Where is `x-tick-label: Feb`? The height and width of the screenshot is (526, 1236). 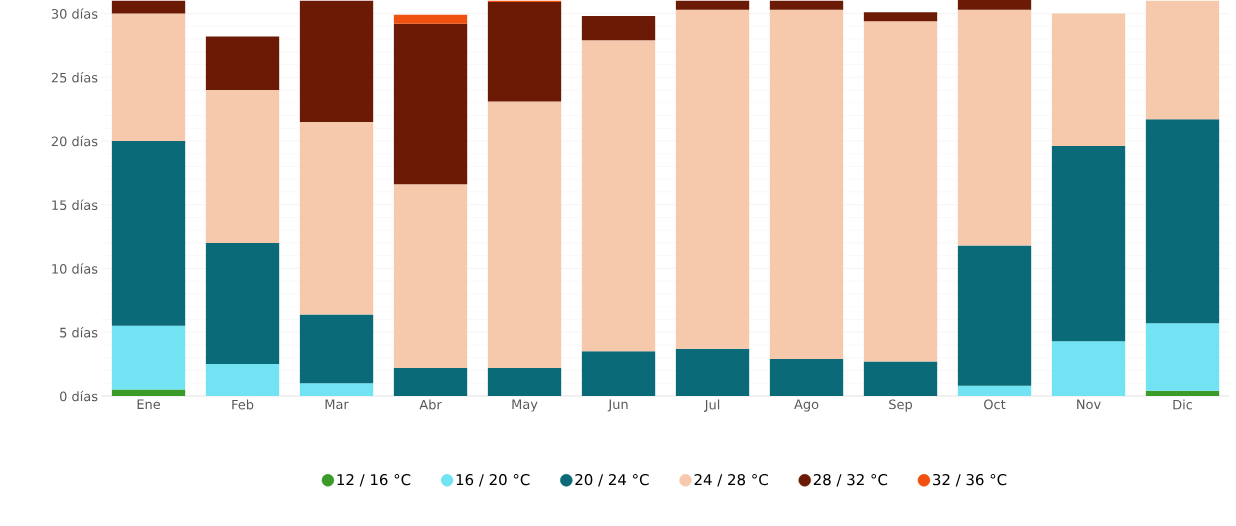
x-tick-label: Feb is located at coordinates (243, 404).